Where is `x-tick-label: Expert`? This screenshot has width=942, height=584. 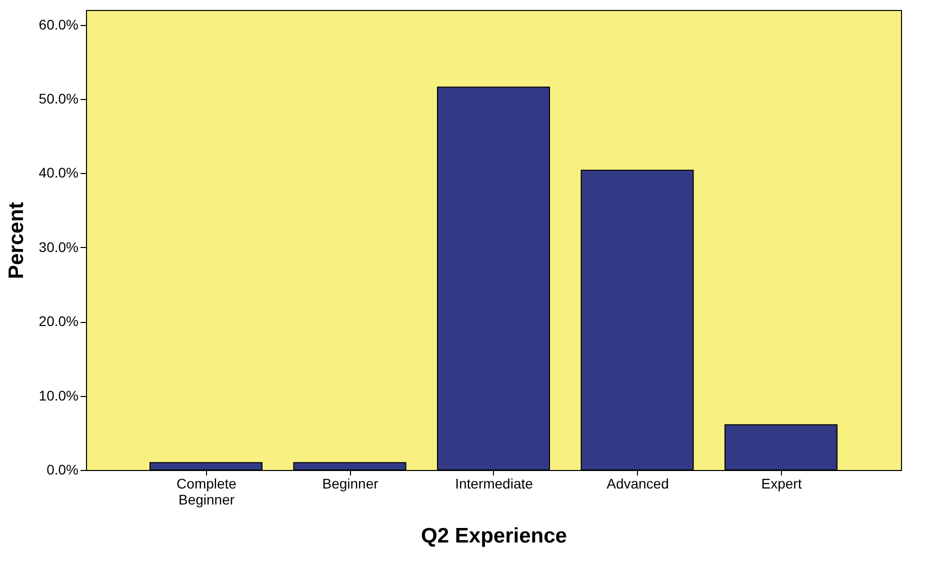 x-tick-label: Expert is located at coordinates (781, 484).